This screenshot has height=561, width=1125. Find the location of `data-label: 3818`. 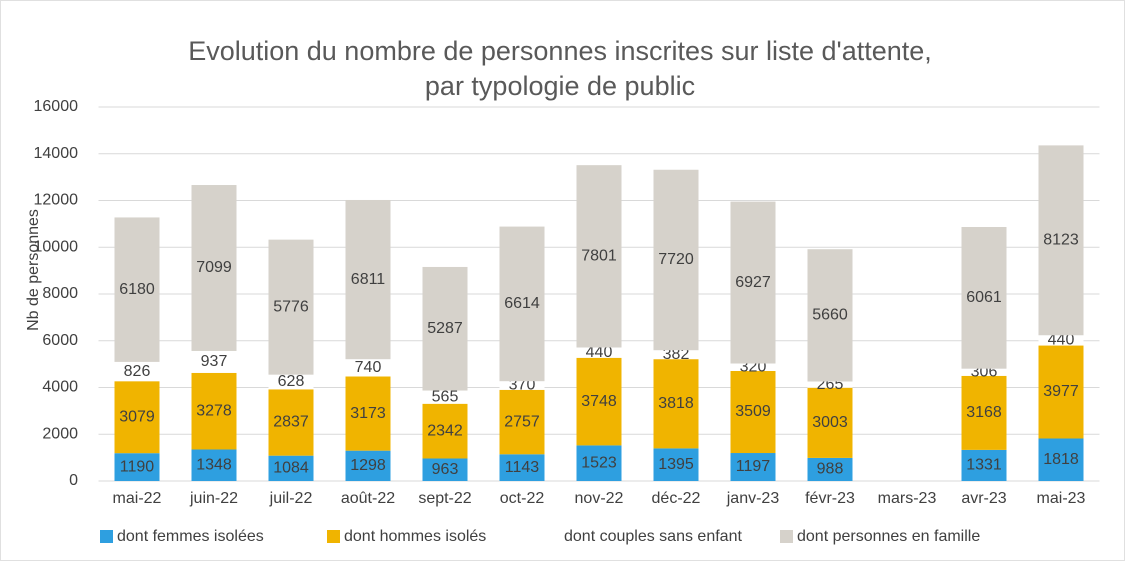

data-label: 3818 is located at coordinates (676, 403).